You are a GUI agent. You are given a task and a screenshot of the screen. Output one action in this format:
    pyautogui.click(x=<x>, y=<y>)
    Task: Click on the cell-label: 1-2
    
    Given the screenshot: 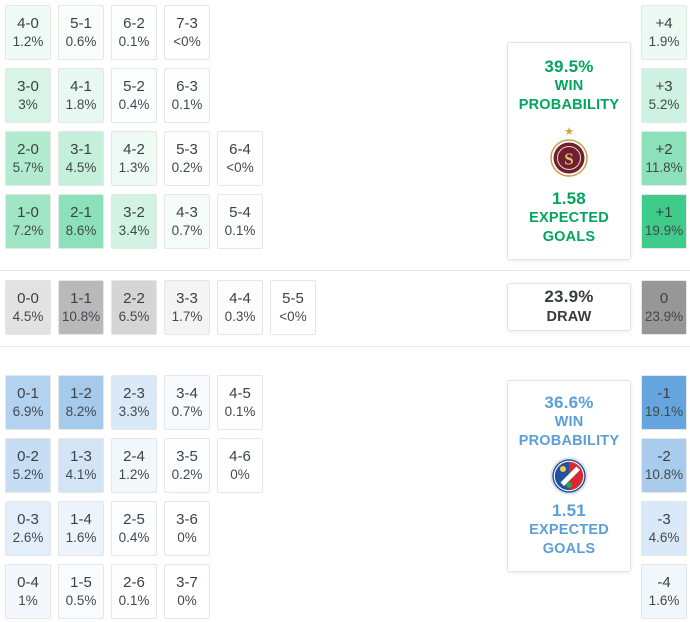 What is the action you would take?
    pyautogui.click(x=81, y=393)
    